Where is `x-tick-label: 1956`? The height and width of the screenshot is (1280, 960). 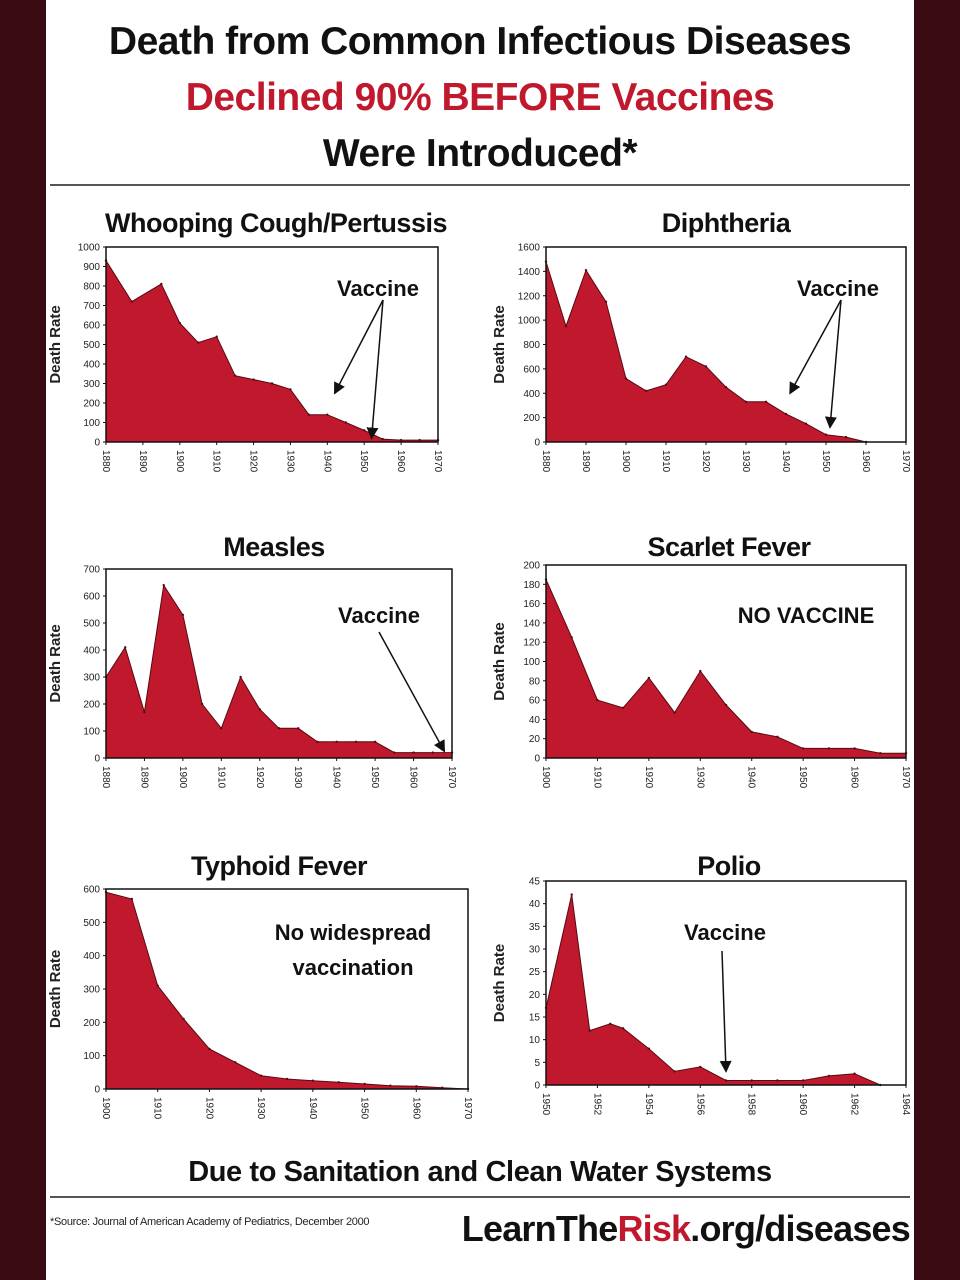
x-tick-label: 1956 is located at coordinates (699, 1104).